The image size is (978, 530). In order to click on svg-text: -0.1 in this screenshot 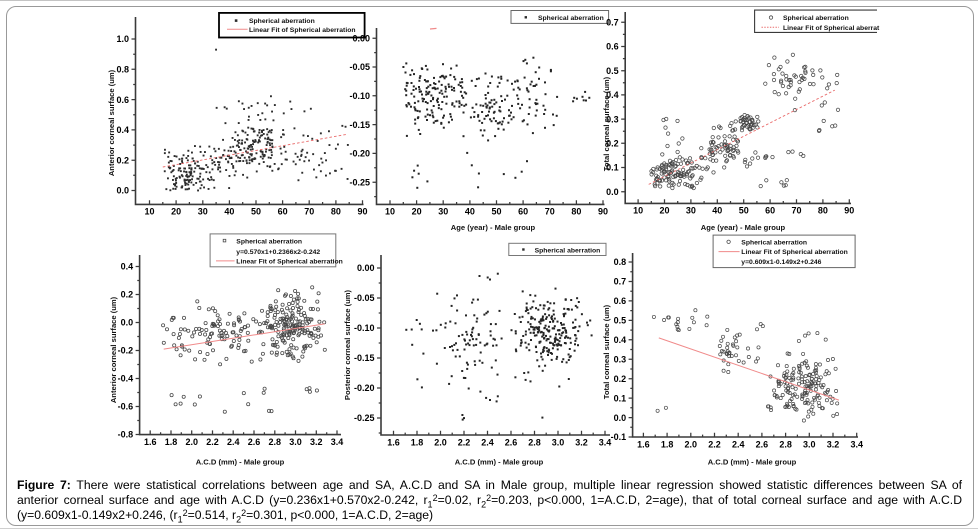, I will do `click(619, 437)`.